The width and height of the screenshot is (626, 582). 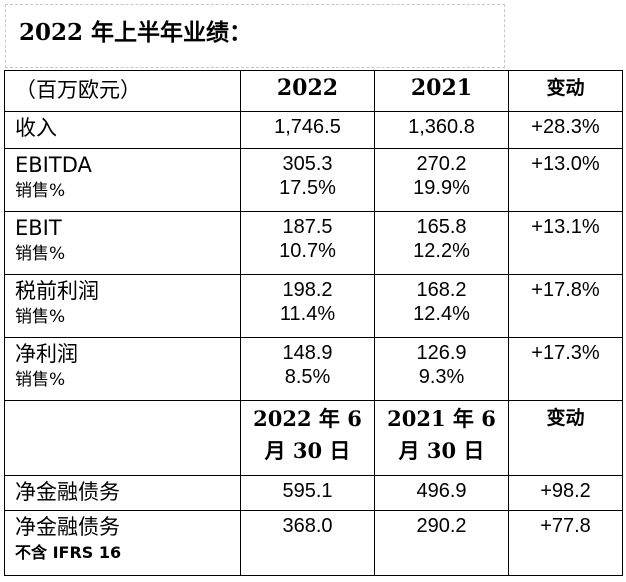 I want to click on value-2021: 1,360.8, so click(x=441, y=127).